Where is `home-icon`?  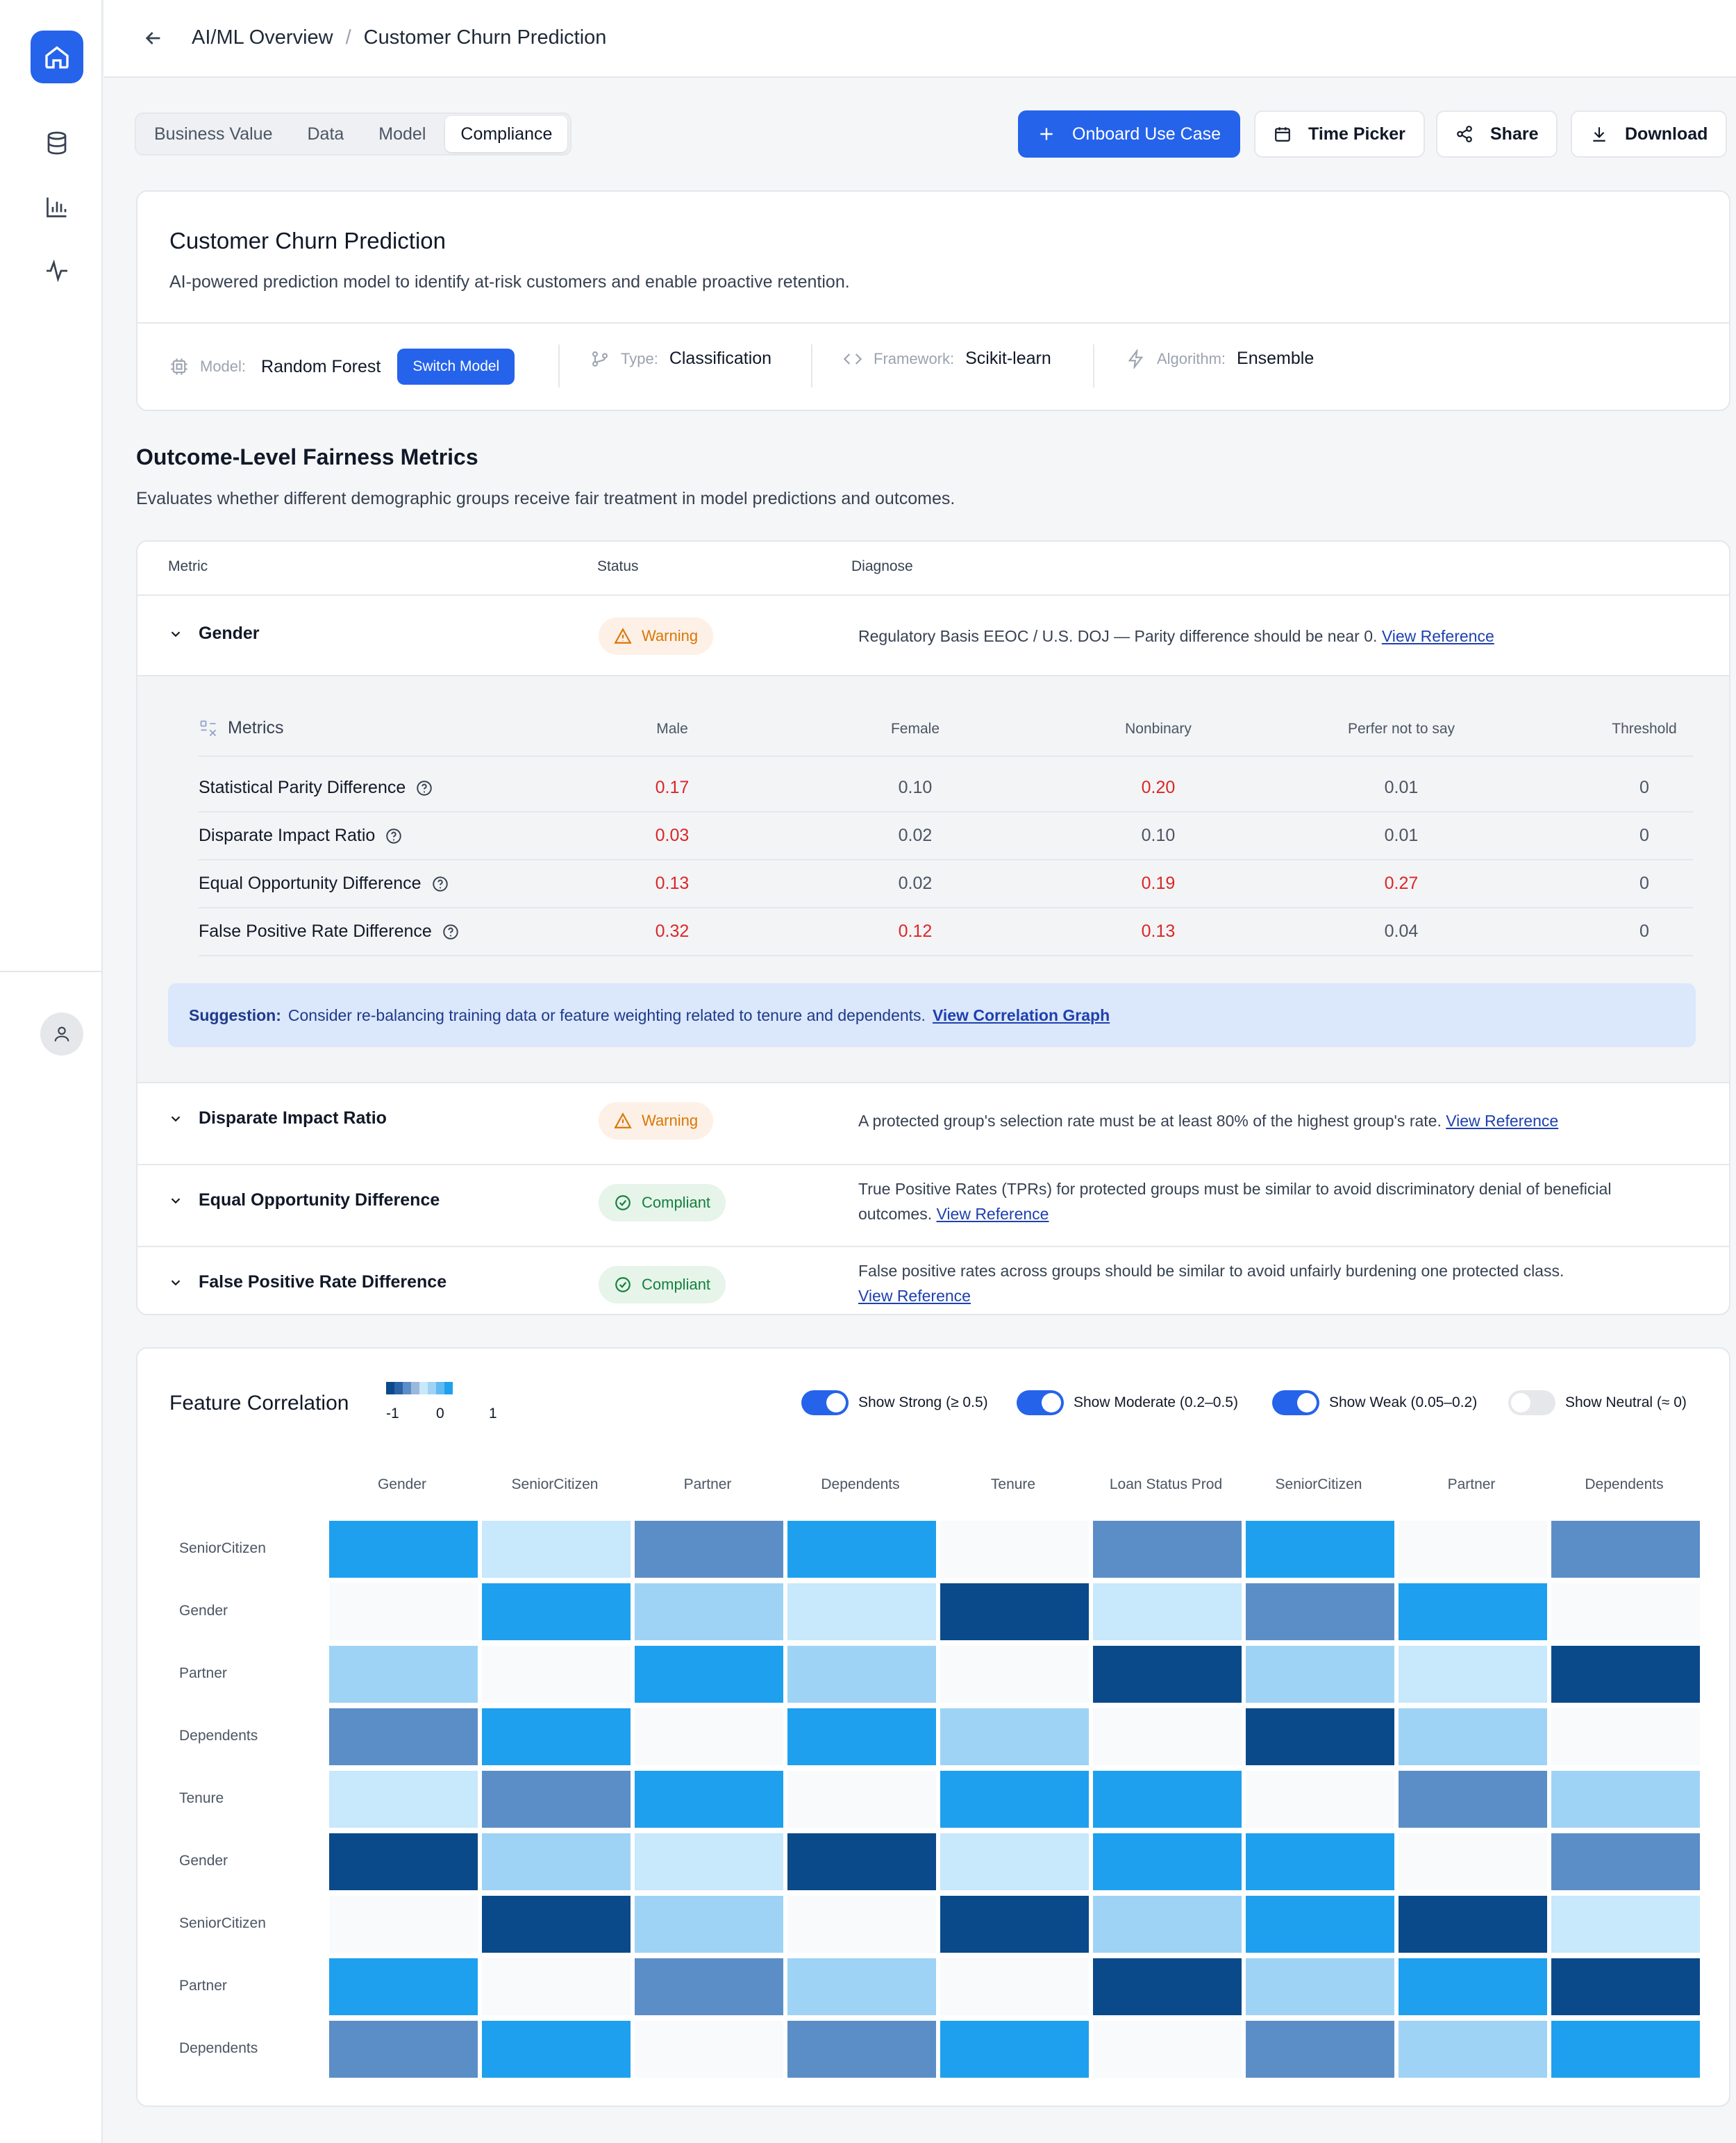 home-icon is located at coordinates (57, 57).